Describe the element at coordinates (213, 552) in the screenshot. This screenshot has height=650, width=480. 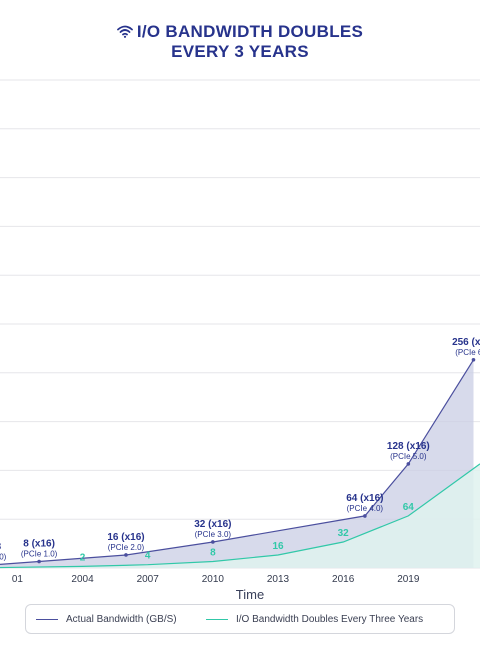
I see `trend-data-label: 8` at that location.